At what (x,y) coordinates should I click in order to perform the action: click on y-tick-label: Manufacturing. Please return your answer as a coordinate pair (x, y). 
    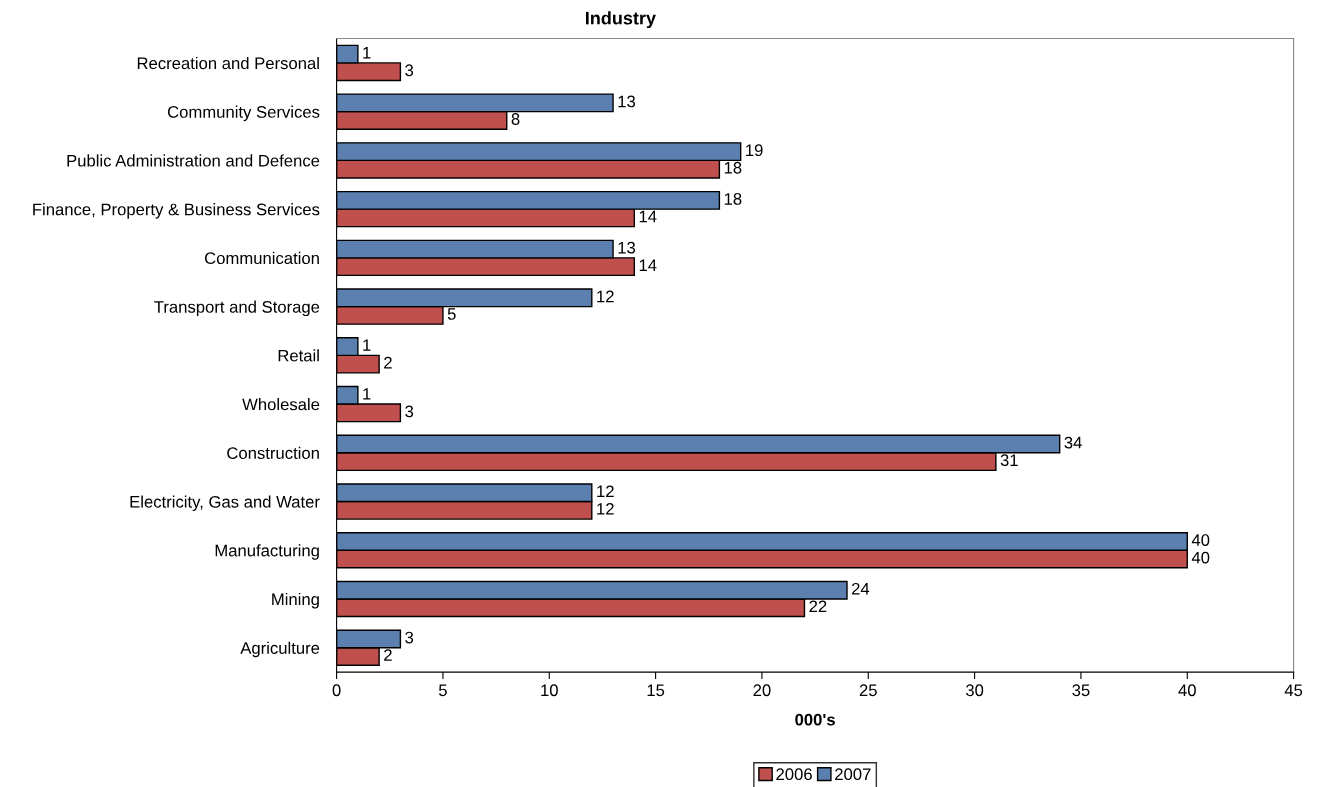
    Looking at the image, I should click on (267, 552).